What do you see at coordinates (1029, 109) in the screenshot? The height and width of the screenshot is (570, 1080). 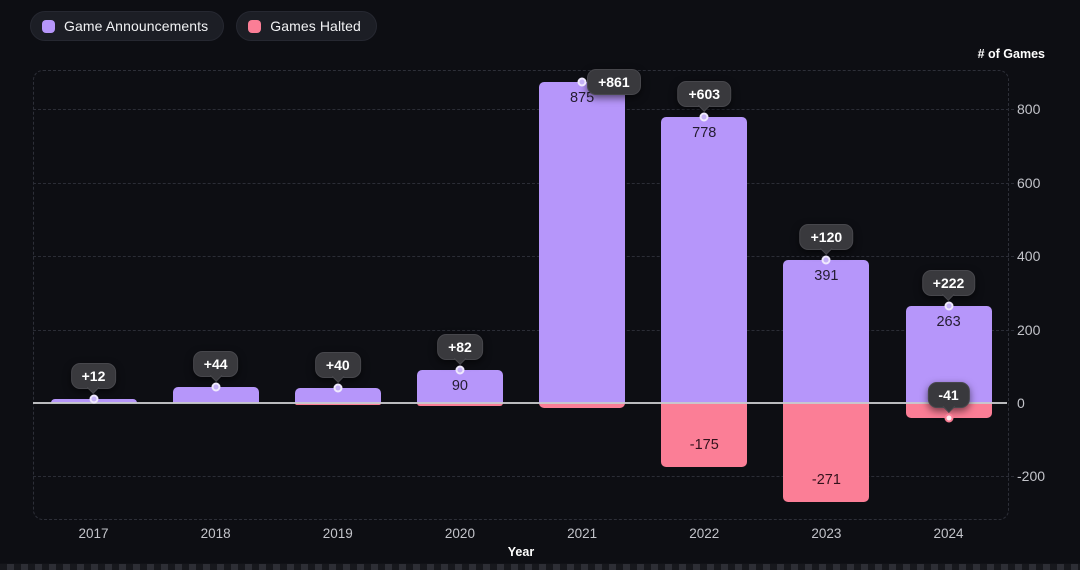 I see `y-axis-tick-label: 800` at bounding box center [1029, 109].